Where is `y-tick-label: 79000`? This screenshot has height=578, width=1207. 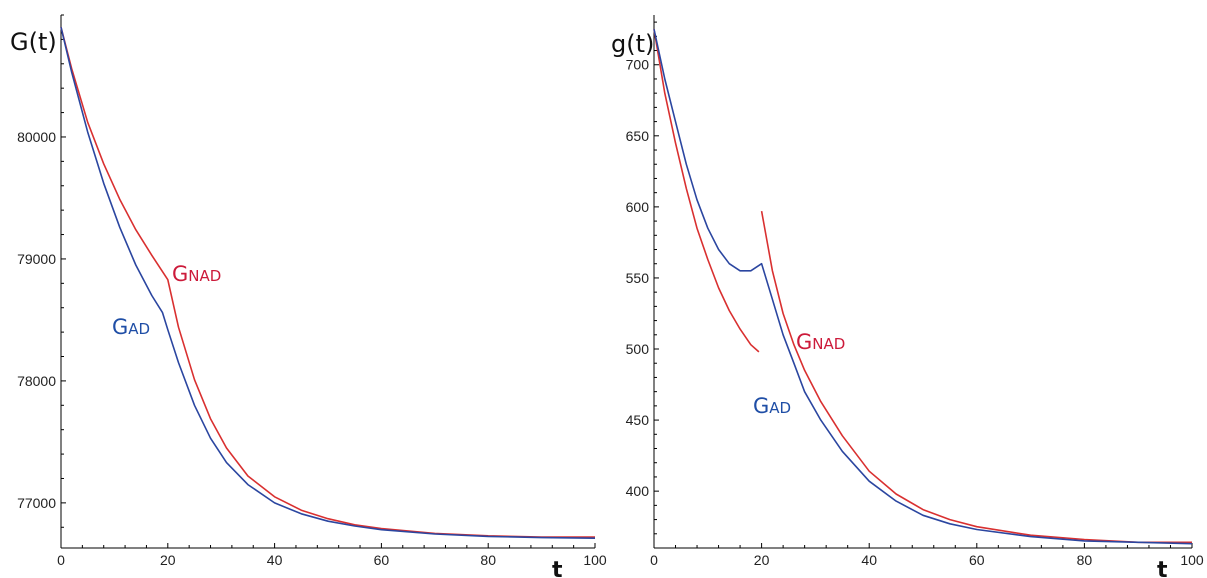 y-tick-label: 79000 is located at coordinates (36, 259).